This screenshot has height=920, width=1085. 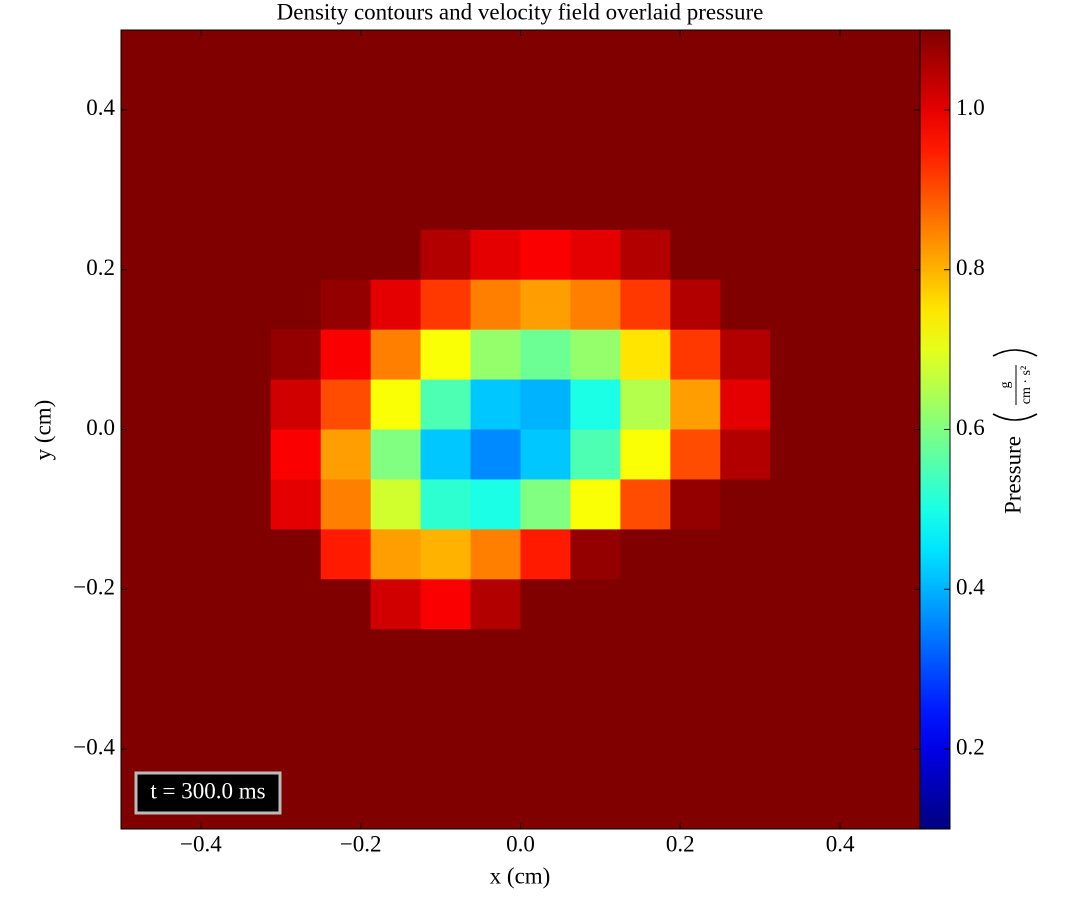 What do you see at coordinates (94, 746) in the screenshot?
I see `y-tick-label: −0.4` at bounding box center [94, 746].